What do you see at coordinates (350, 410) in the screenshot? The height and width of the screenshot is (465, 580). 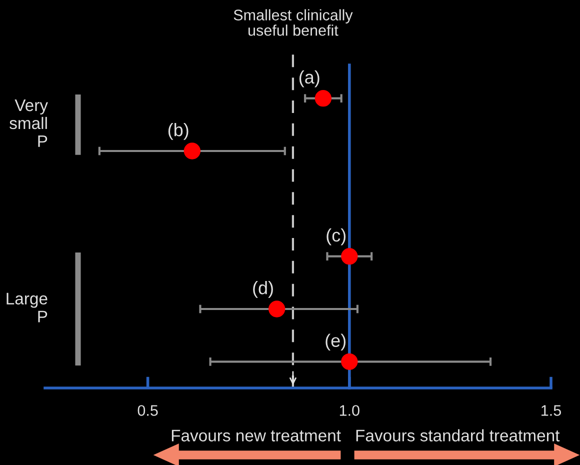 I see `x-tick-label: 1.0` at bounding box center [350, 410].